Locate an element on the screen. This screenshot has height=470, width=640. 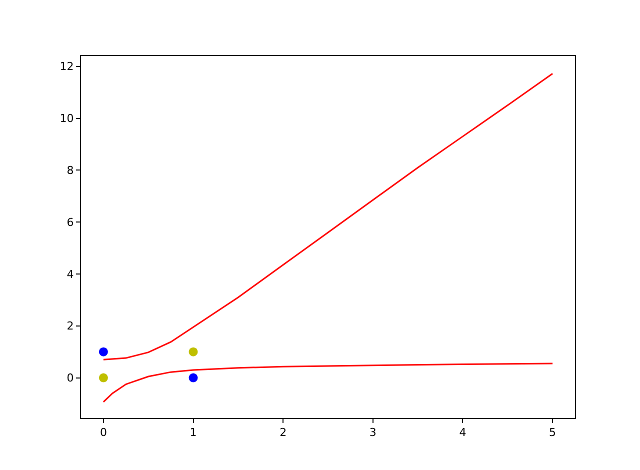
y-tick-label: 0 is located at coordinates (70, 378).